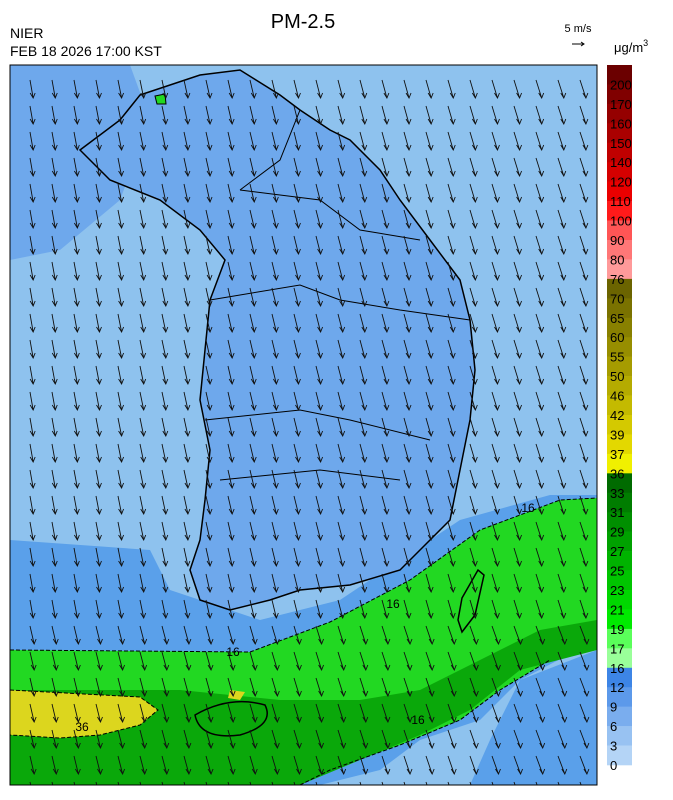 This screenshot has height=800, width=673. What do you see at coordinates (621, 182) in the screenshot?
I see `colorbar-label: 120` at bounding box center [621, 182].